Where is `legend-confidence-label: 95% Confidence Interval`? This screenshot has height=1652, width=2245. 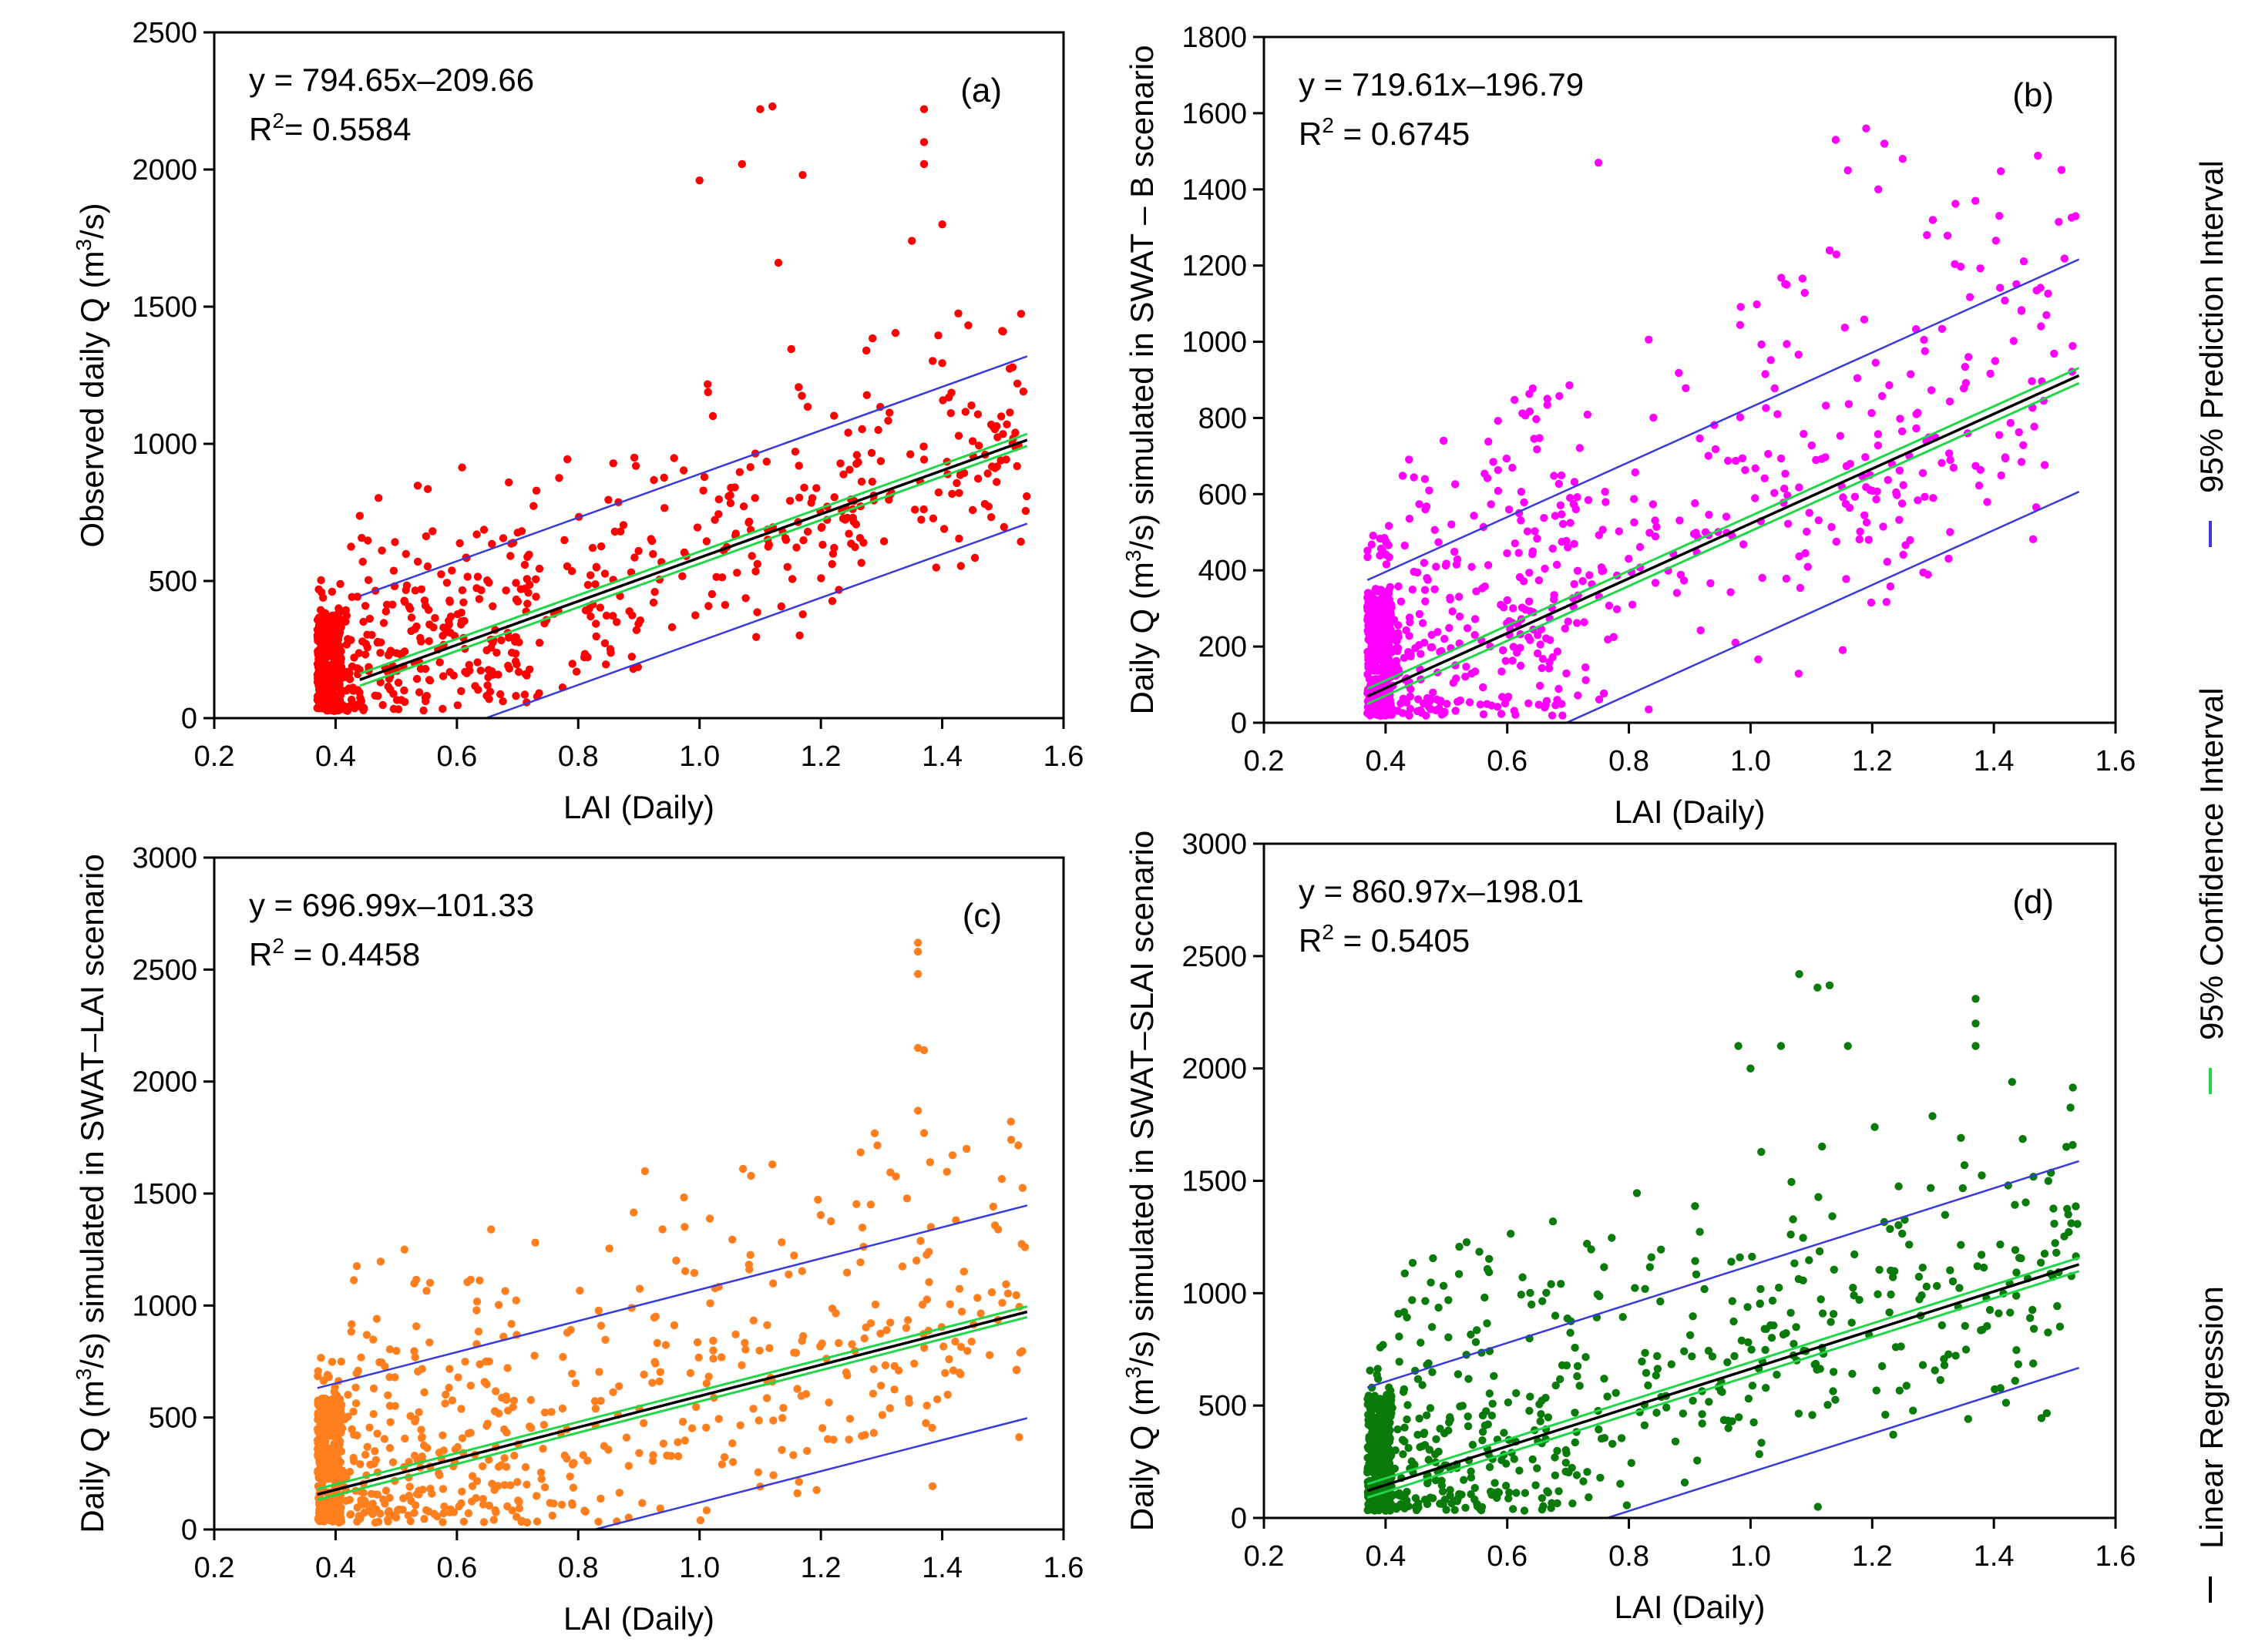 legend-confidence-label: 95% Confidence Interval is located at coordinates (2211, 864).